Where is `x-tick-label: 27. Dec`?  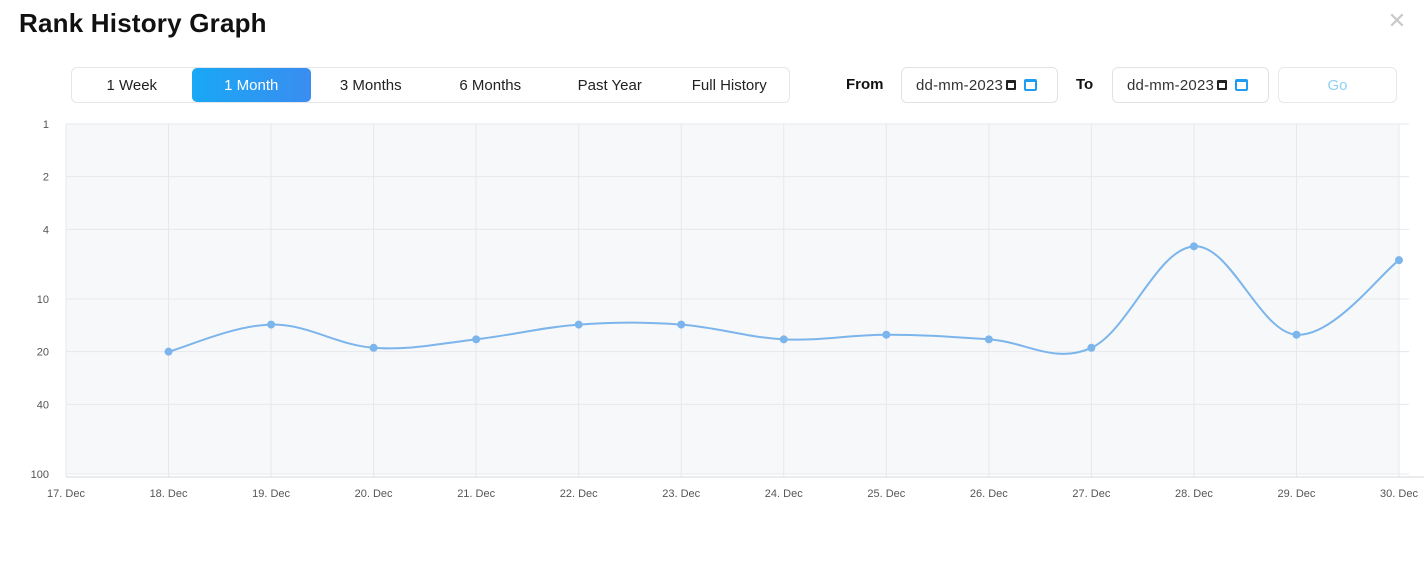 x-tick-label: 27. Dec is located at coordinates (1091, 494).